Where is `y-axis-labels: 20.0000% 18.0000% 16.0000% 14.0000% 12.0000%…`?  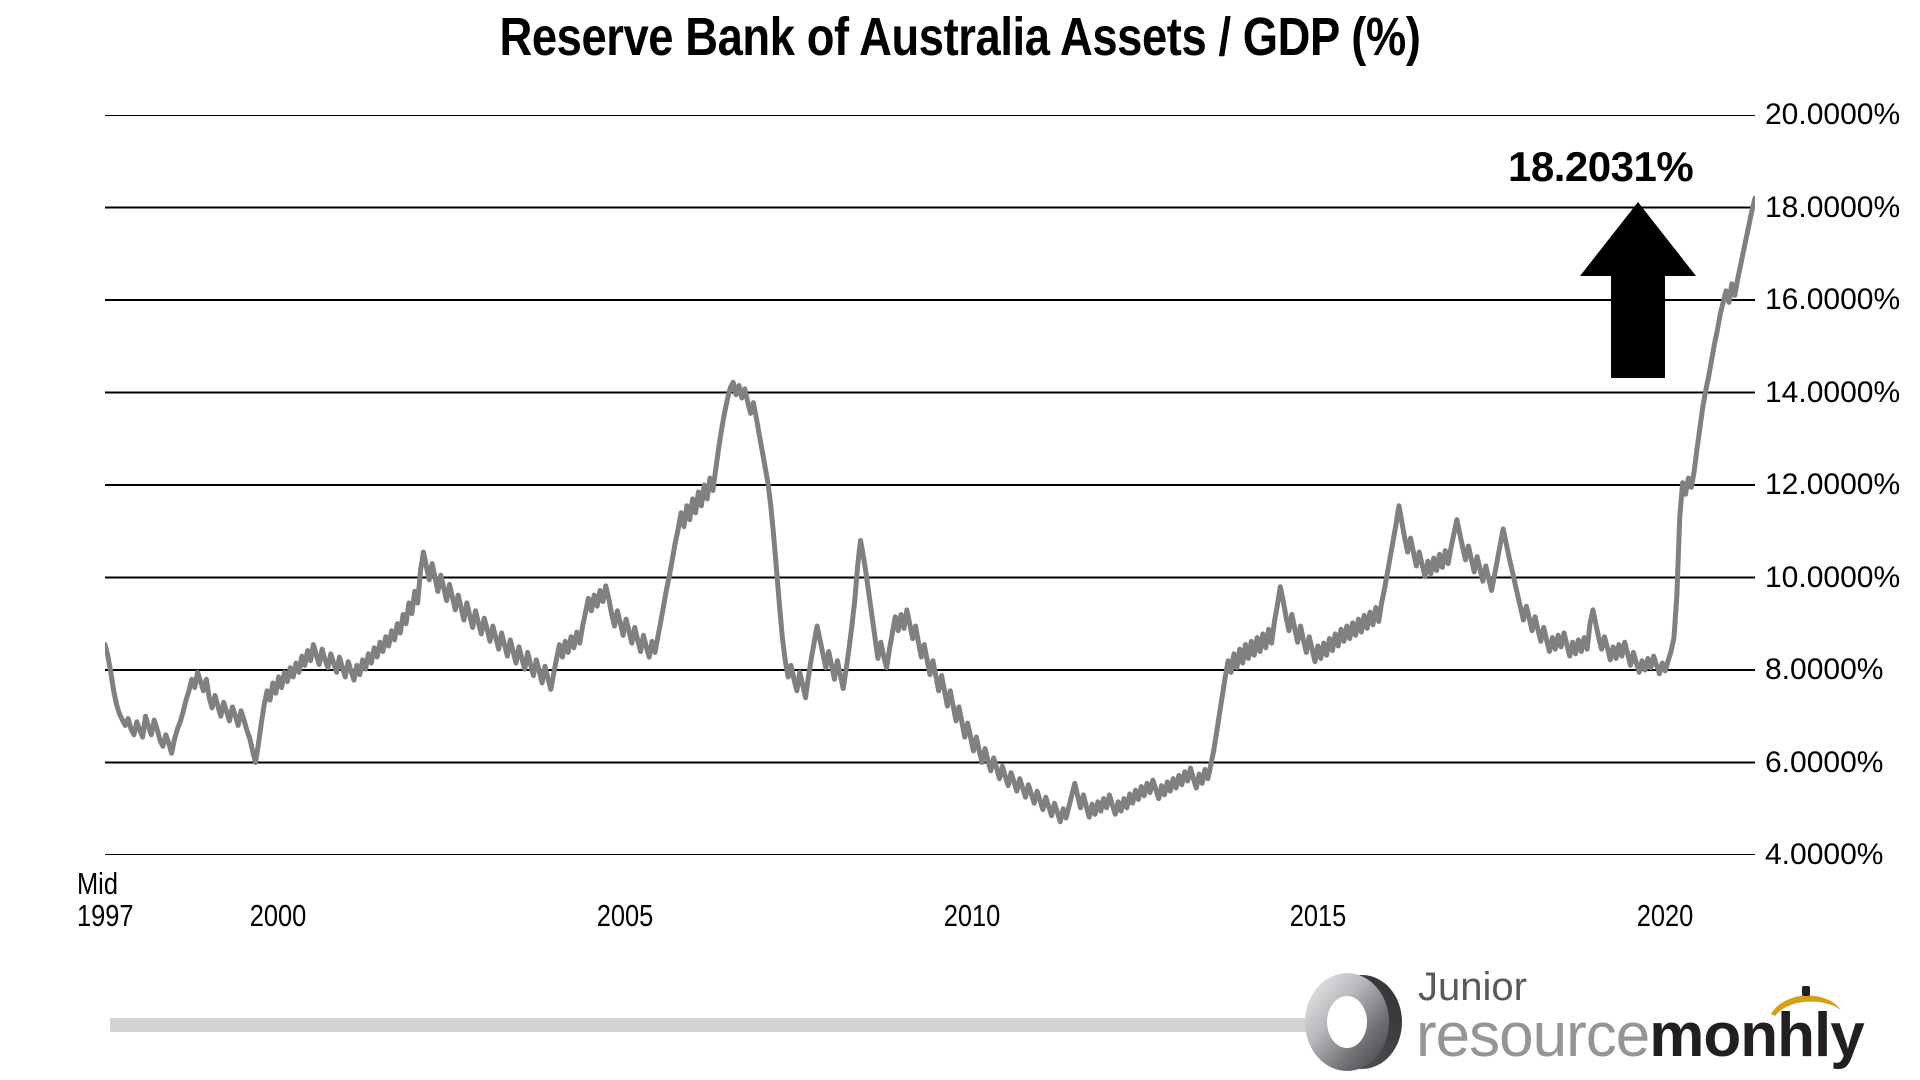 y-axis-labels: 20.0000% 18.0000% 16.0000% 14.0000% 12.0000%… is located at coordinates (1842, 485).